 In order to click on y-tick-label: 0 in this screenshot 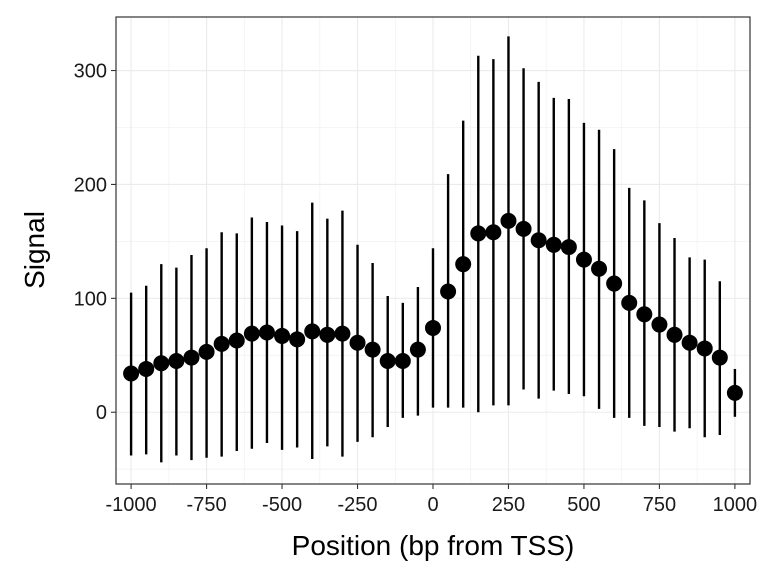, I will do `click(101, 413)`.